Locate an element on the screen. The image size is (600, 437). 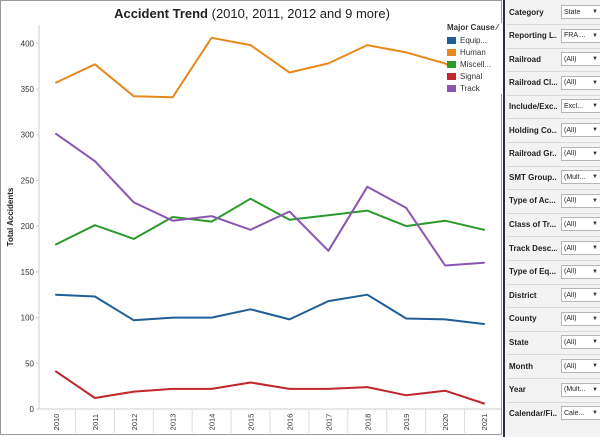
x-tick-label: 2016 is located at coordinates (289, 422).